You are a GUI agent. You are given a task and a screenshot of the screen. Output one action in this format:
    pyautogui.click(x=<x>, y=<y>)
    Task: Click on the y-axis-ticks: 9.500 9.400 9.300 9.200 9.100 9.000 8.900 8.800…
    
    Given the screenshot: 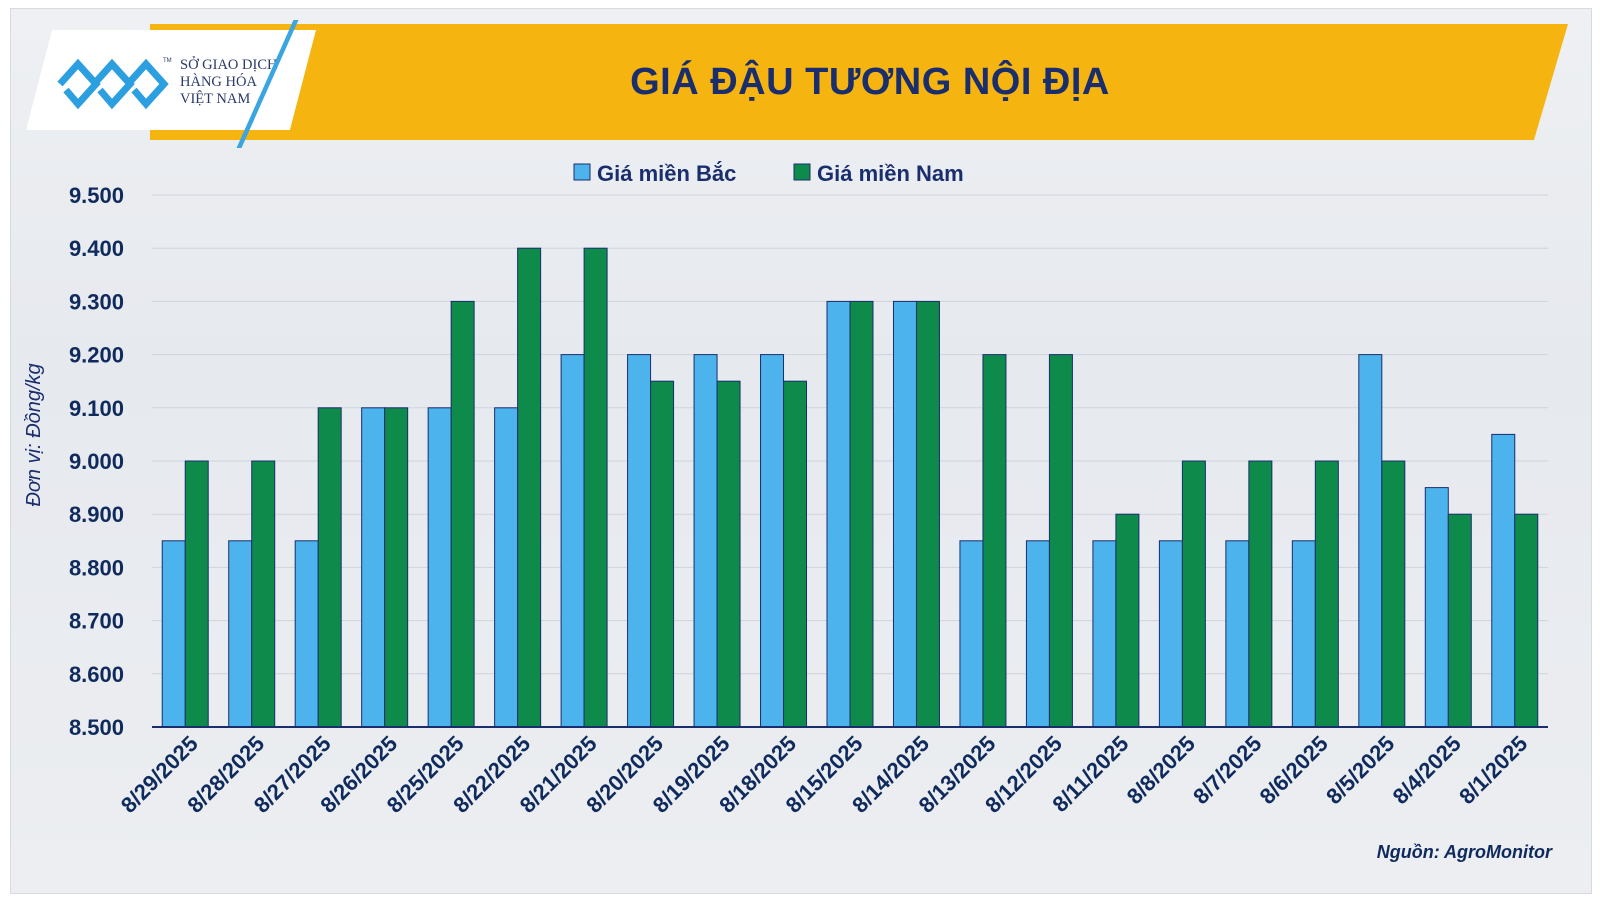 What is the action you would take?
    pyautogui.click(x=96, y=461)
    